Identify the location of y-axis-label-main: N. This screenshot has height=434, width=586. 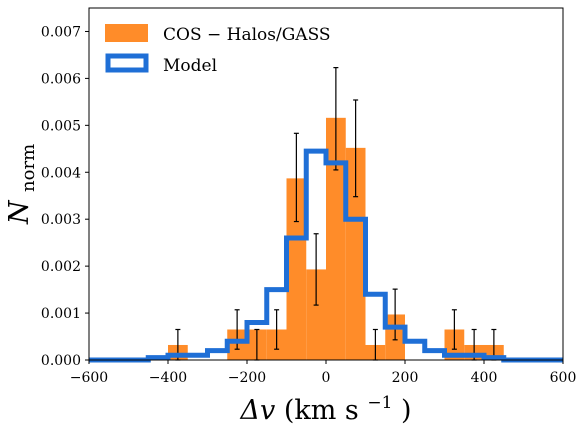
(19, 212).